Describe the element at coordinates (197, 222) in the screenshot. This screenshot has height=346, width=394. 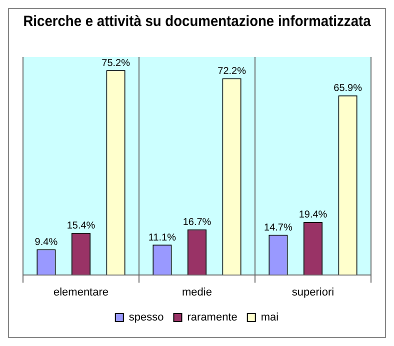
I see `data-label: 16.7%` at that location.